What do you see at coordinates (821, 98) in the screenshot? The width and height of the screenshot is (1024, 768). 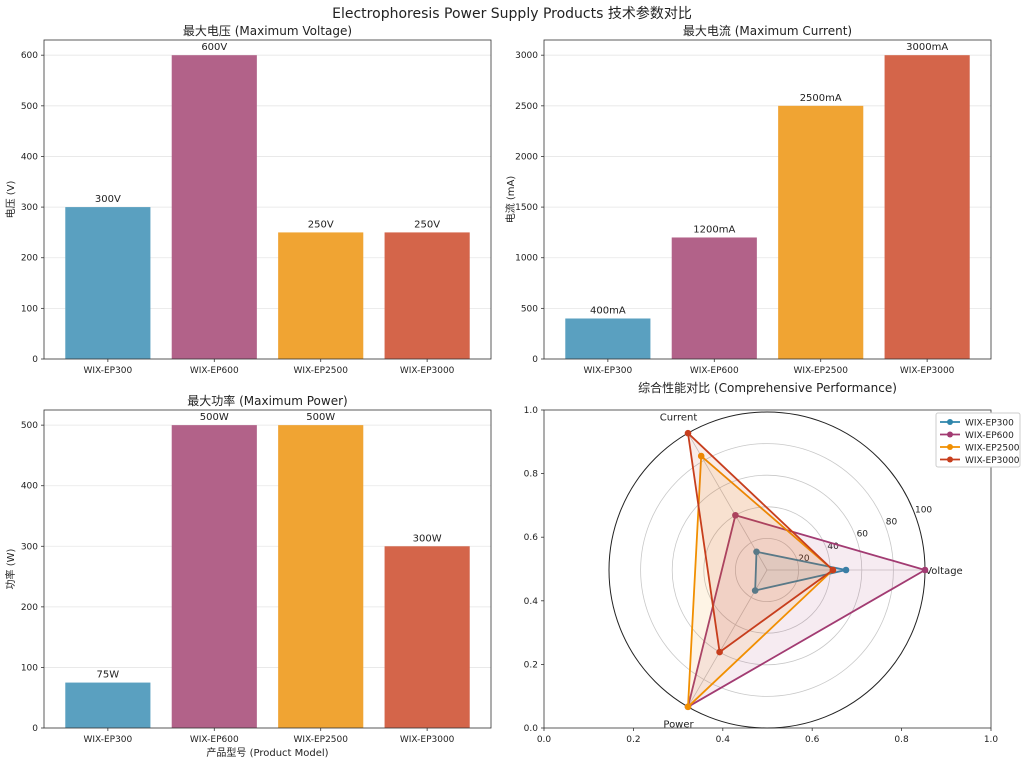 I see `data-label: 2500mA` at bounding box center [821, 98].